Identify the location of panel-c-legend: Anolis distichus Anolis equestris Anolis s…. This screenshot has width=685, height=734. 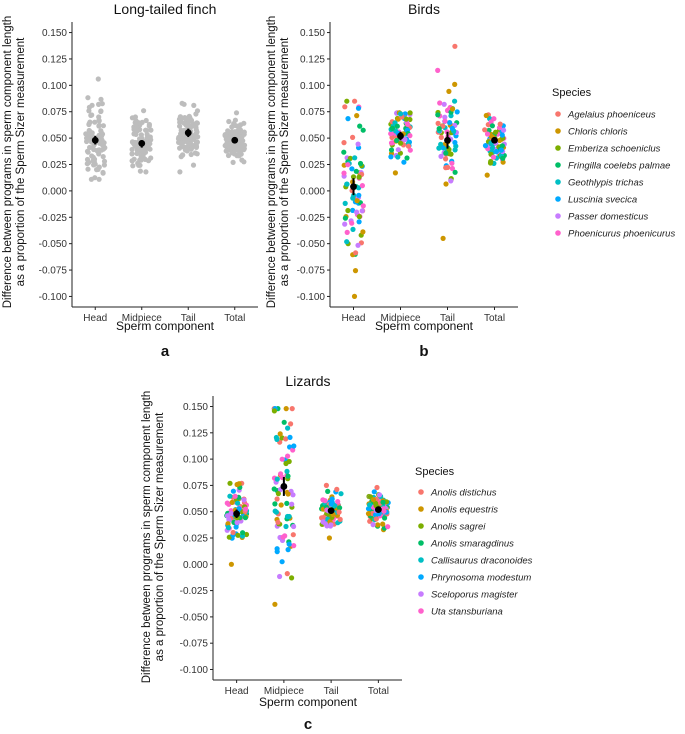
(475, 553).